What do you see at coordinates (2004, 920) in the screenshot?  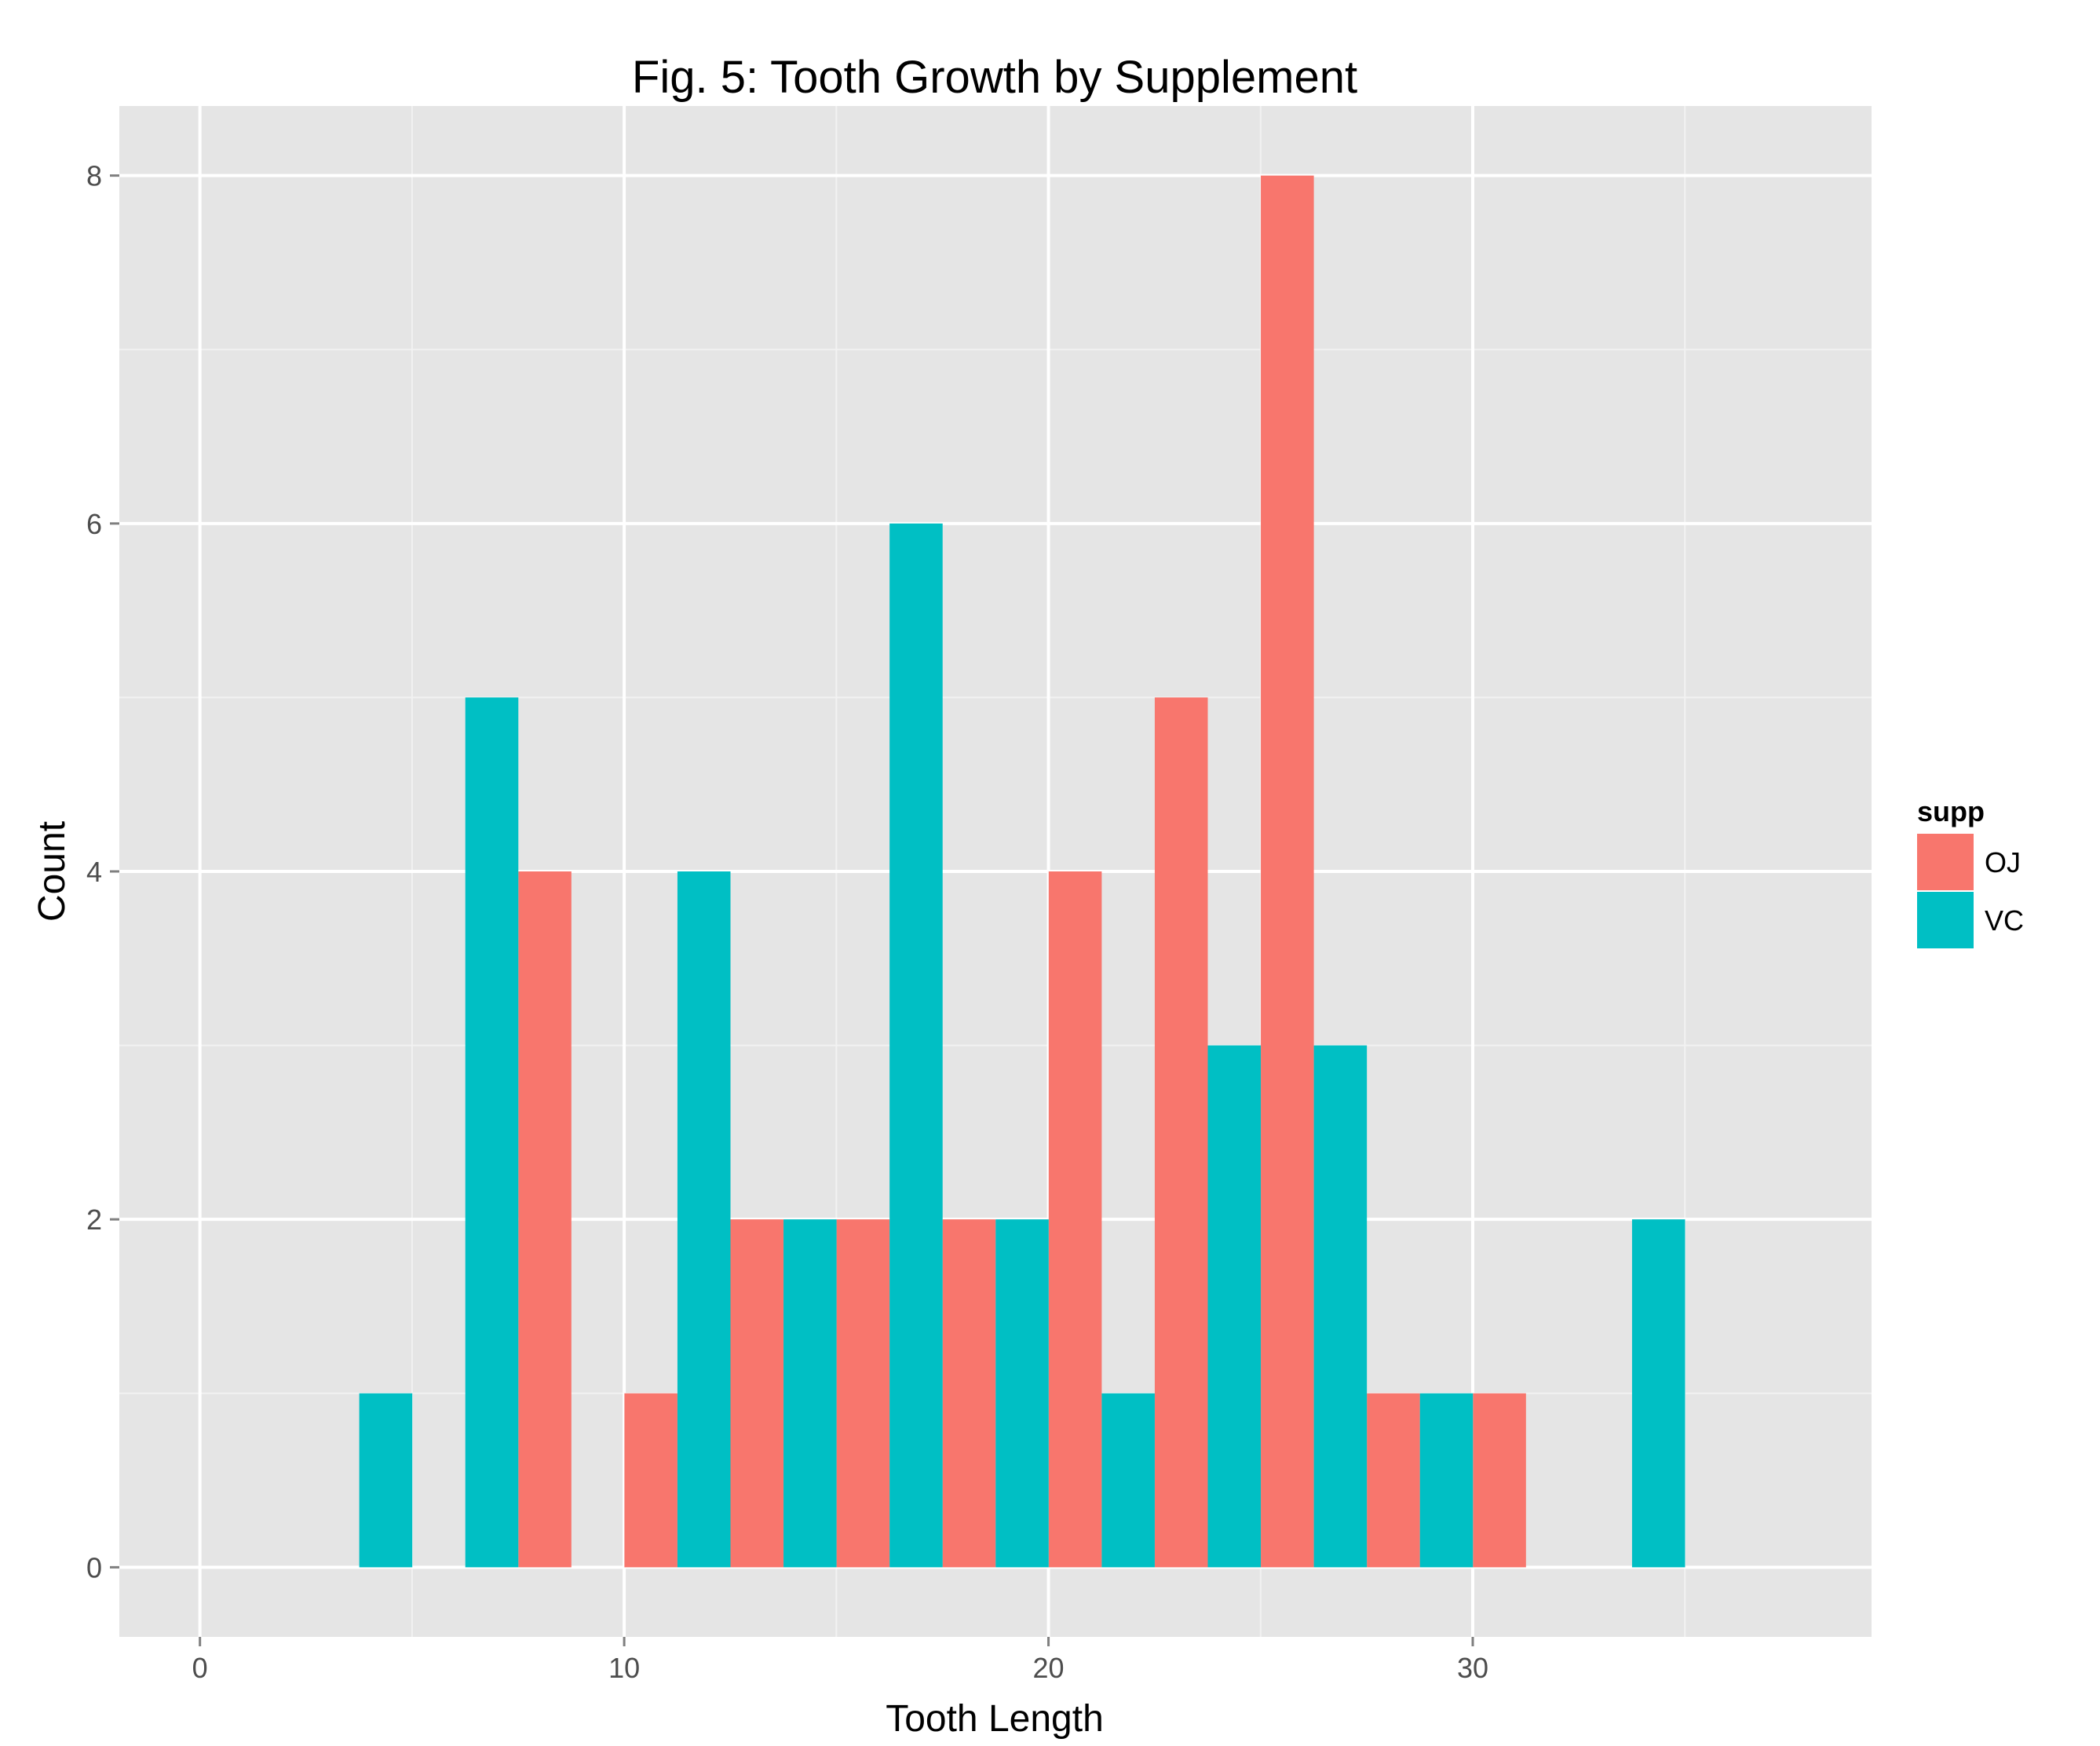 I see `legend-label-vc: VC` at bounding box center [2004, 920].